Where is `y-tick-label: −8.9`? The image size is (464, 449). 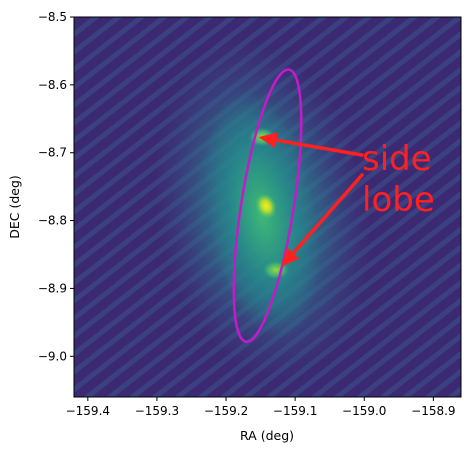 y-tick-label: −8.9 is located at coordinates (52, 288).